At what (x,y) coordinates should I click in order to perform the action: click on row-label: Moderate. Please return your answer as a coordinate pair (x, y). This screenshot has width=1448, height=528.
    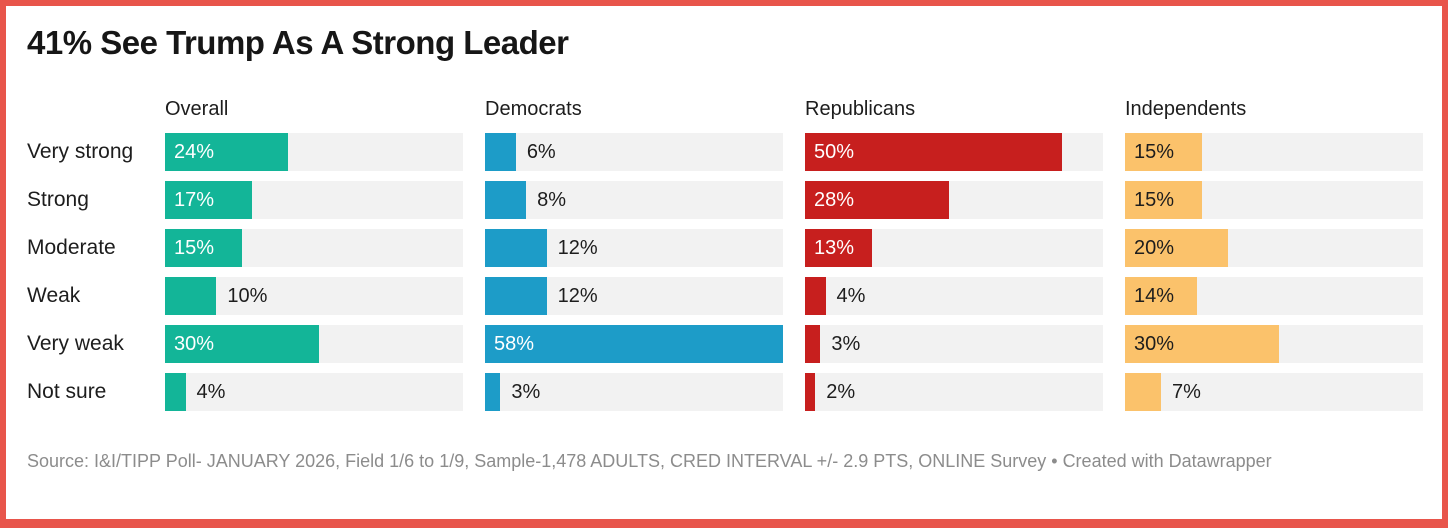
    Looking at the image, I should click on (71, 247).